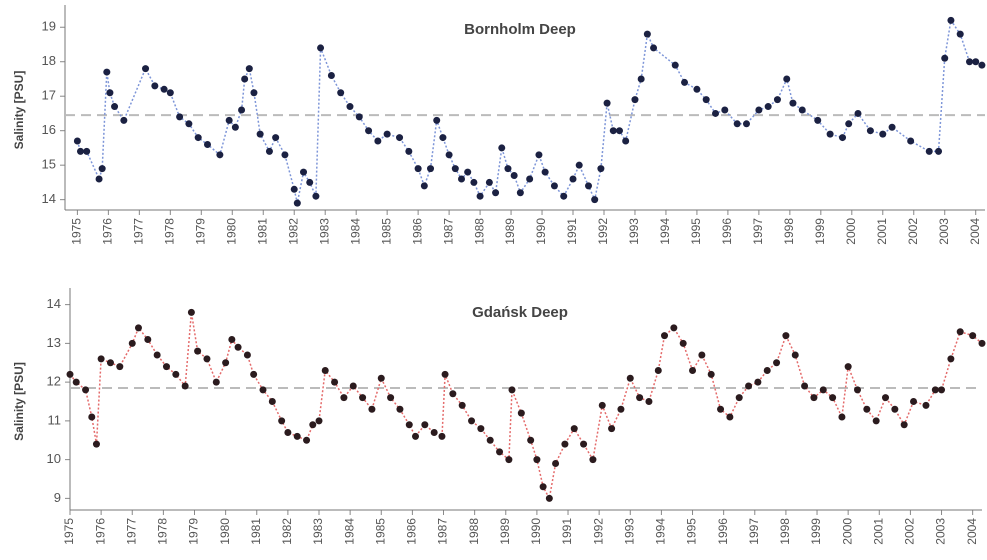 This screenshot has width=987, height=560. What do you see at coordinates (520, 29) in the screenshot?
I see `chart-title: Bornholm Deep` at bounding box center [520, 29].